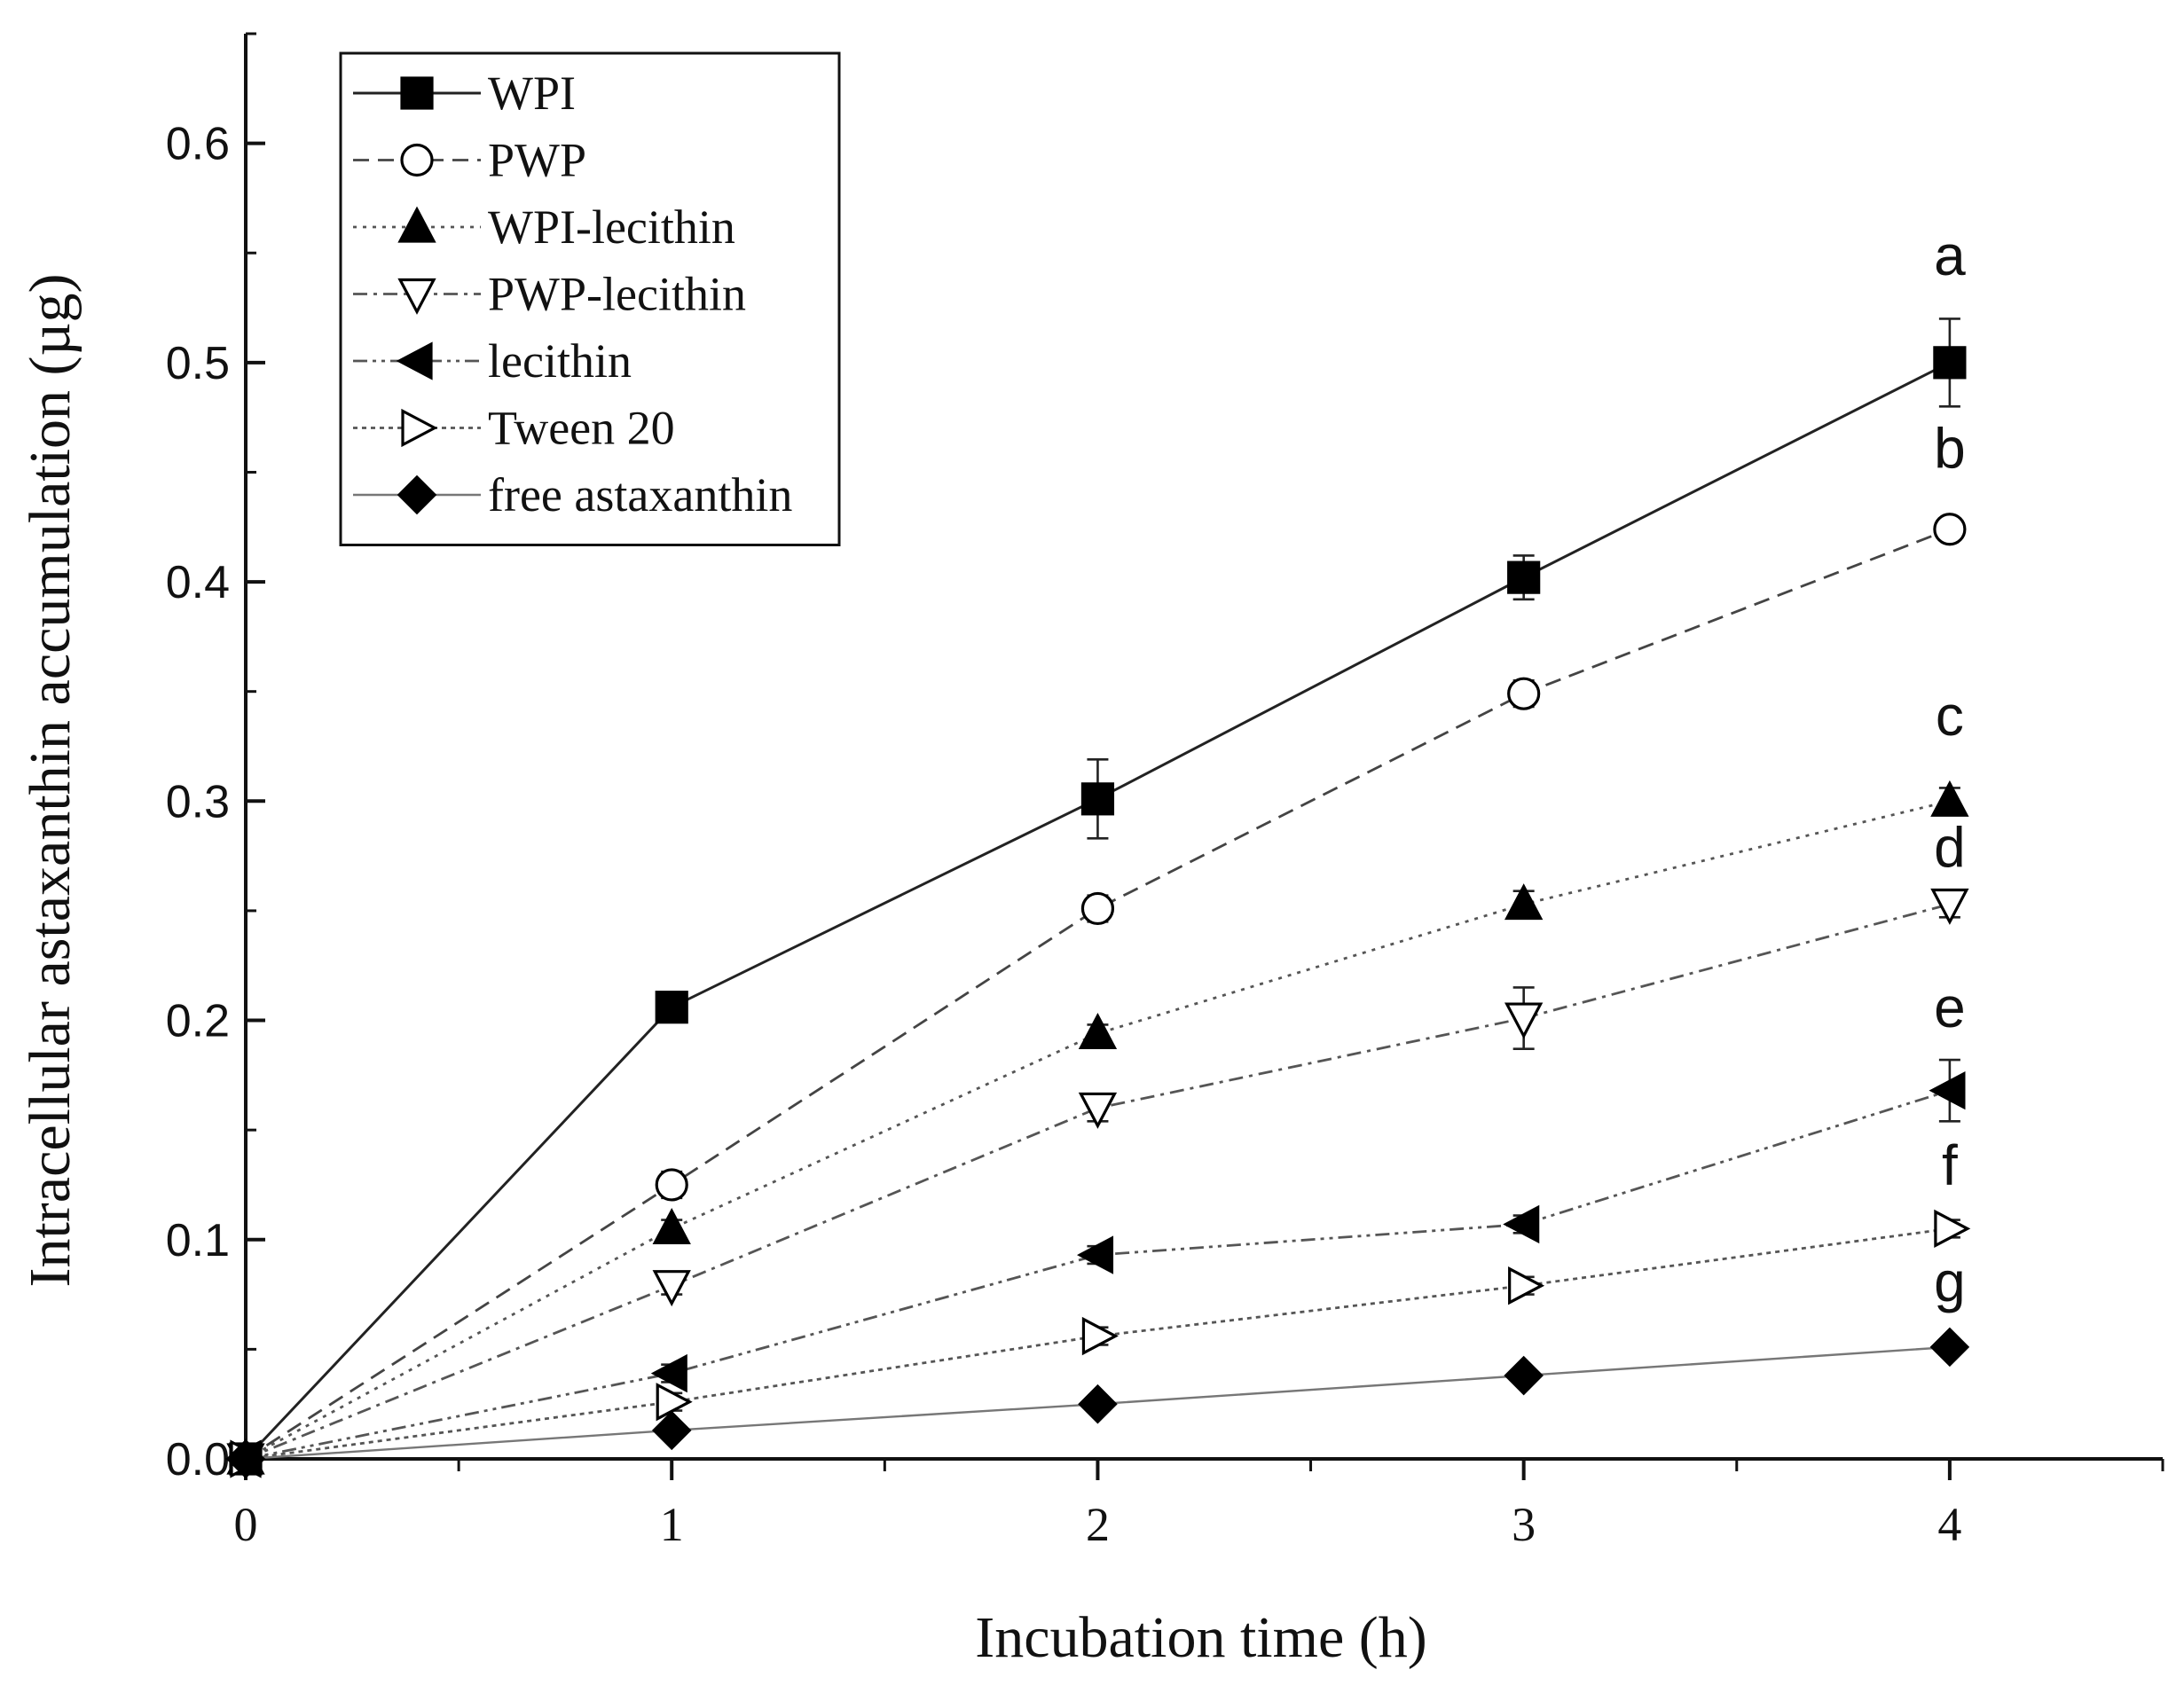 This screenshot has width=2184, height=1701. I want to click on x-tick-label: 2, so click(1098, 1524).